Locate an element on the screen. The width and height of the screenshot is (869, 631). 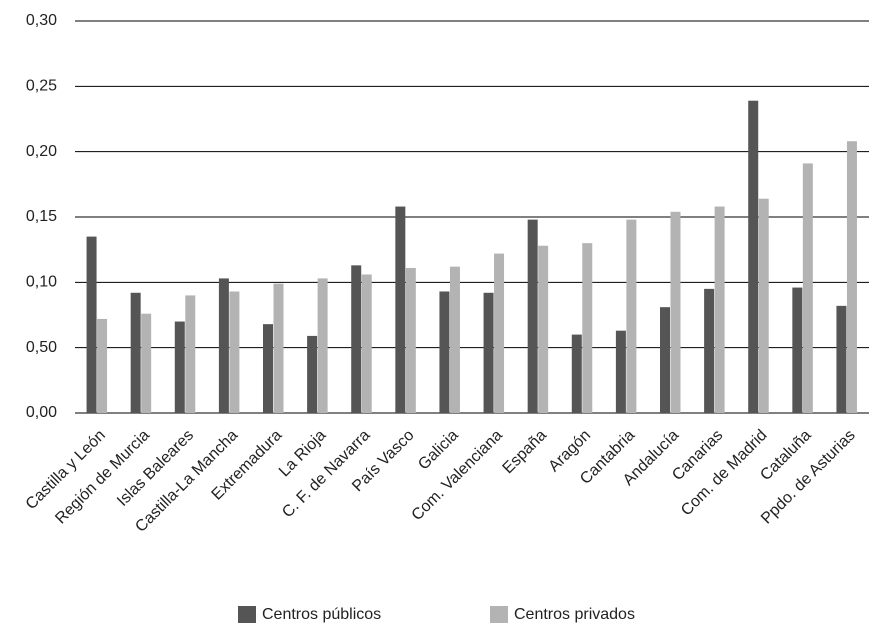
x-tick-label: Castilla y León is located at coordinates (66, 470).